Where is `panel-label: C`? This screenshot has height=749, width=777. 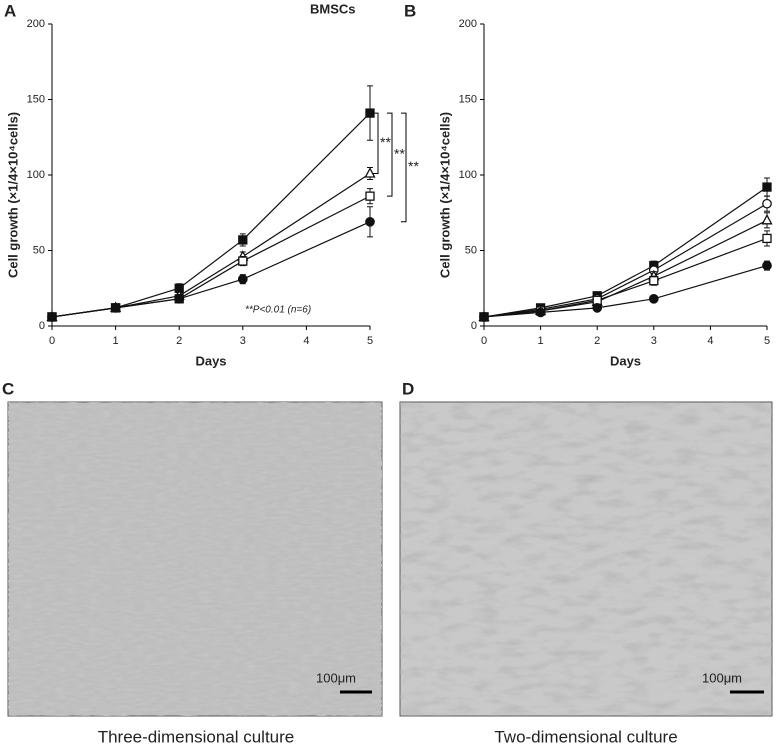 panel-label: C is located at coordinates (8, 388).